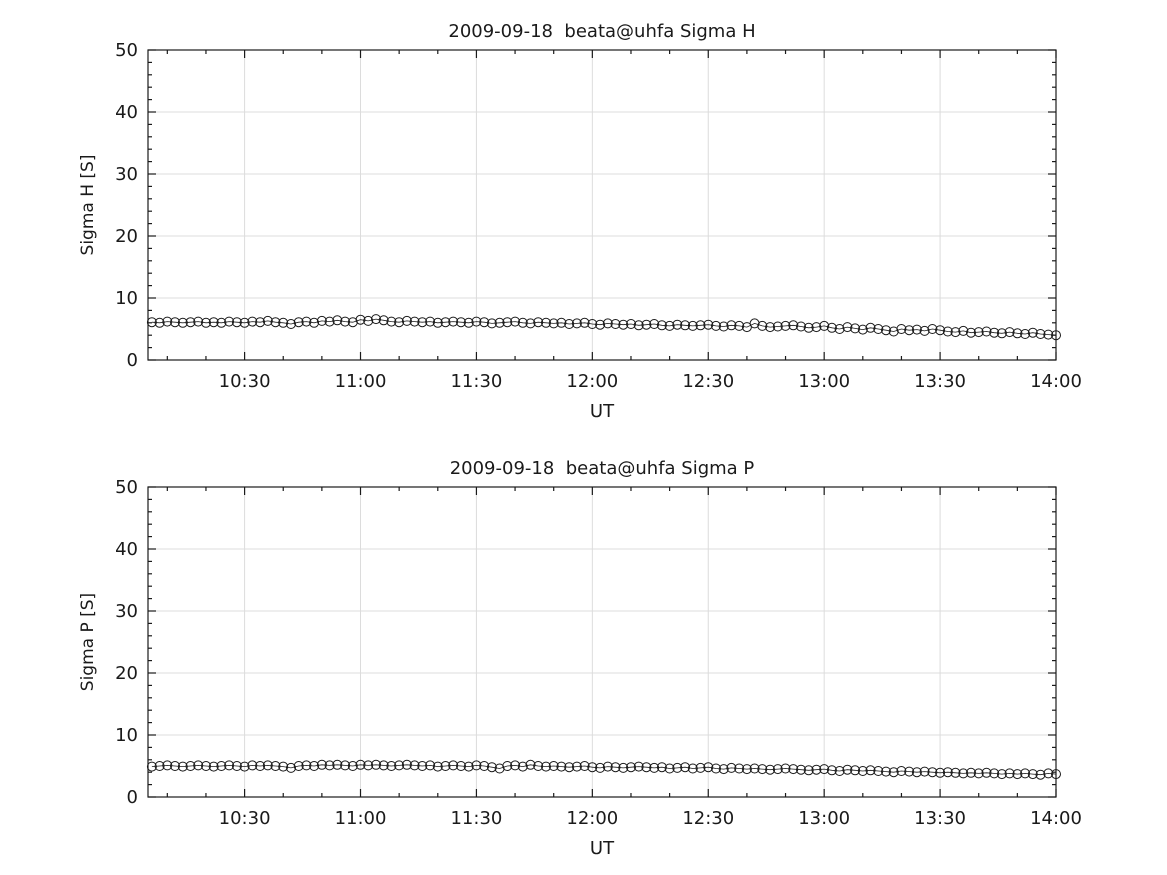 This screenshot has width=1167, height=875. I want to click on svg-text: 10, so click(126, 298).